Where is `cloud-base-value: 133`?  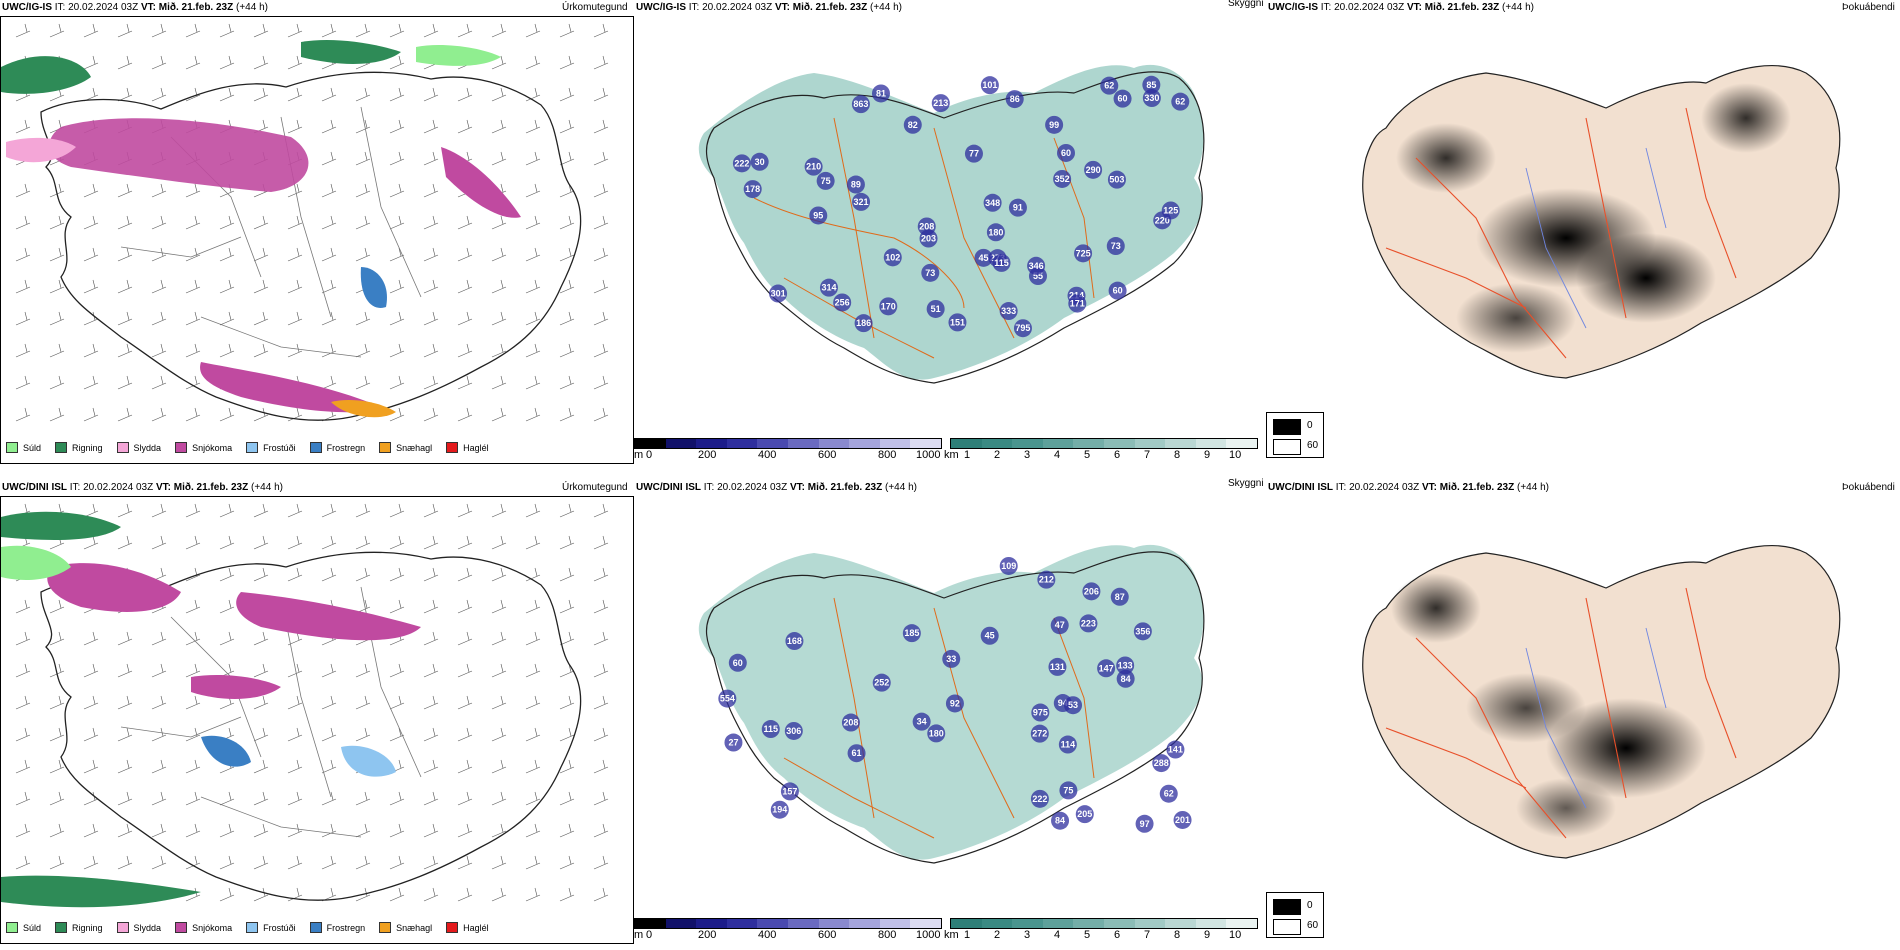 cloud-base-value: 133 is located at coordinates (1125, 665).